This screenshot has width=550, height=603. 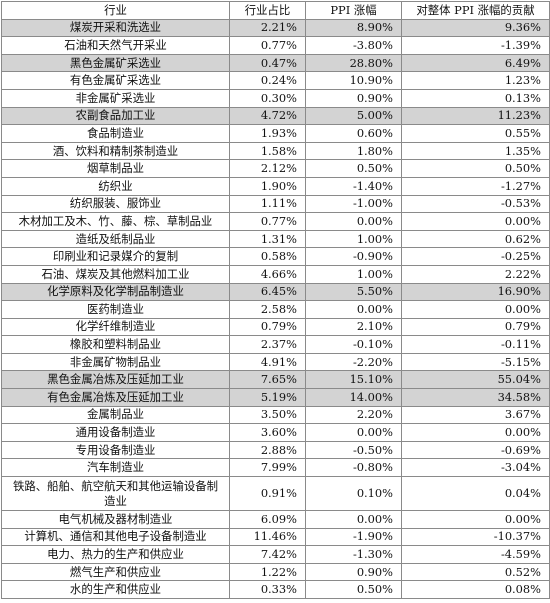 I want to click on industry-cell: 化学纤维制造业, so click(x=115, y=327).